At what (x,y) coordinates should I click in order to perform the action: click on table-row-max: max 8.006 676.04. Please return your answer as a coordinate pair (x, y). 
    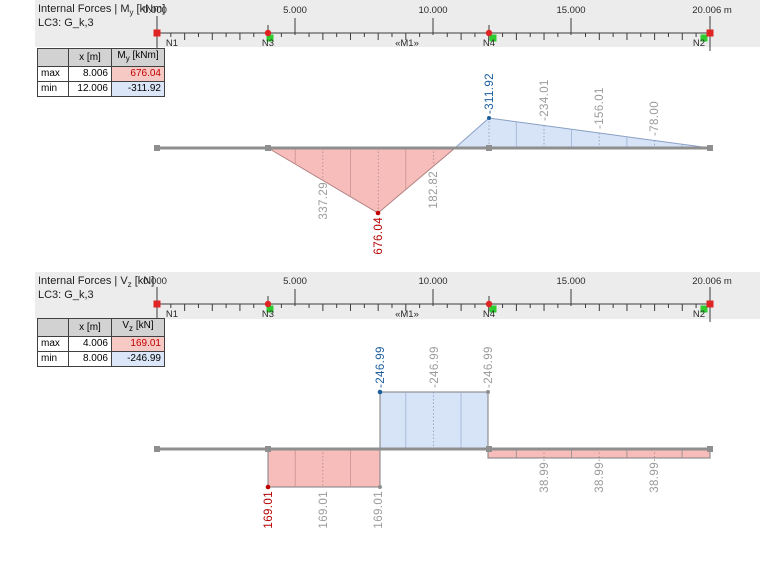
    Looking at the image, I should click on (101, 74).